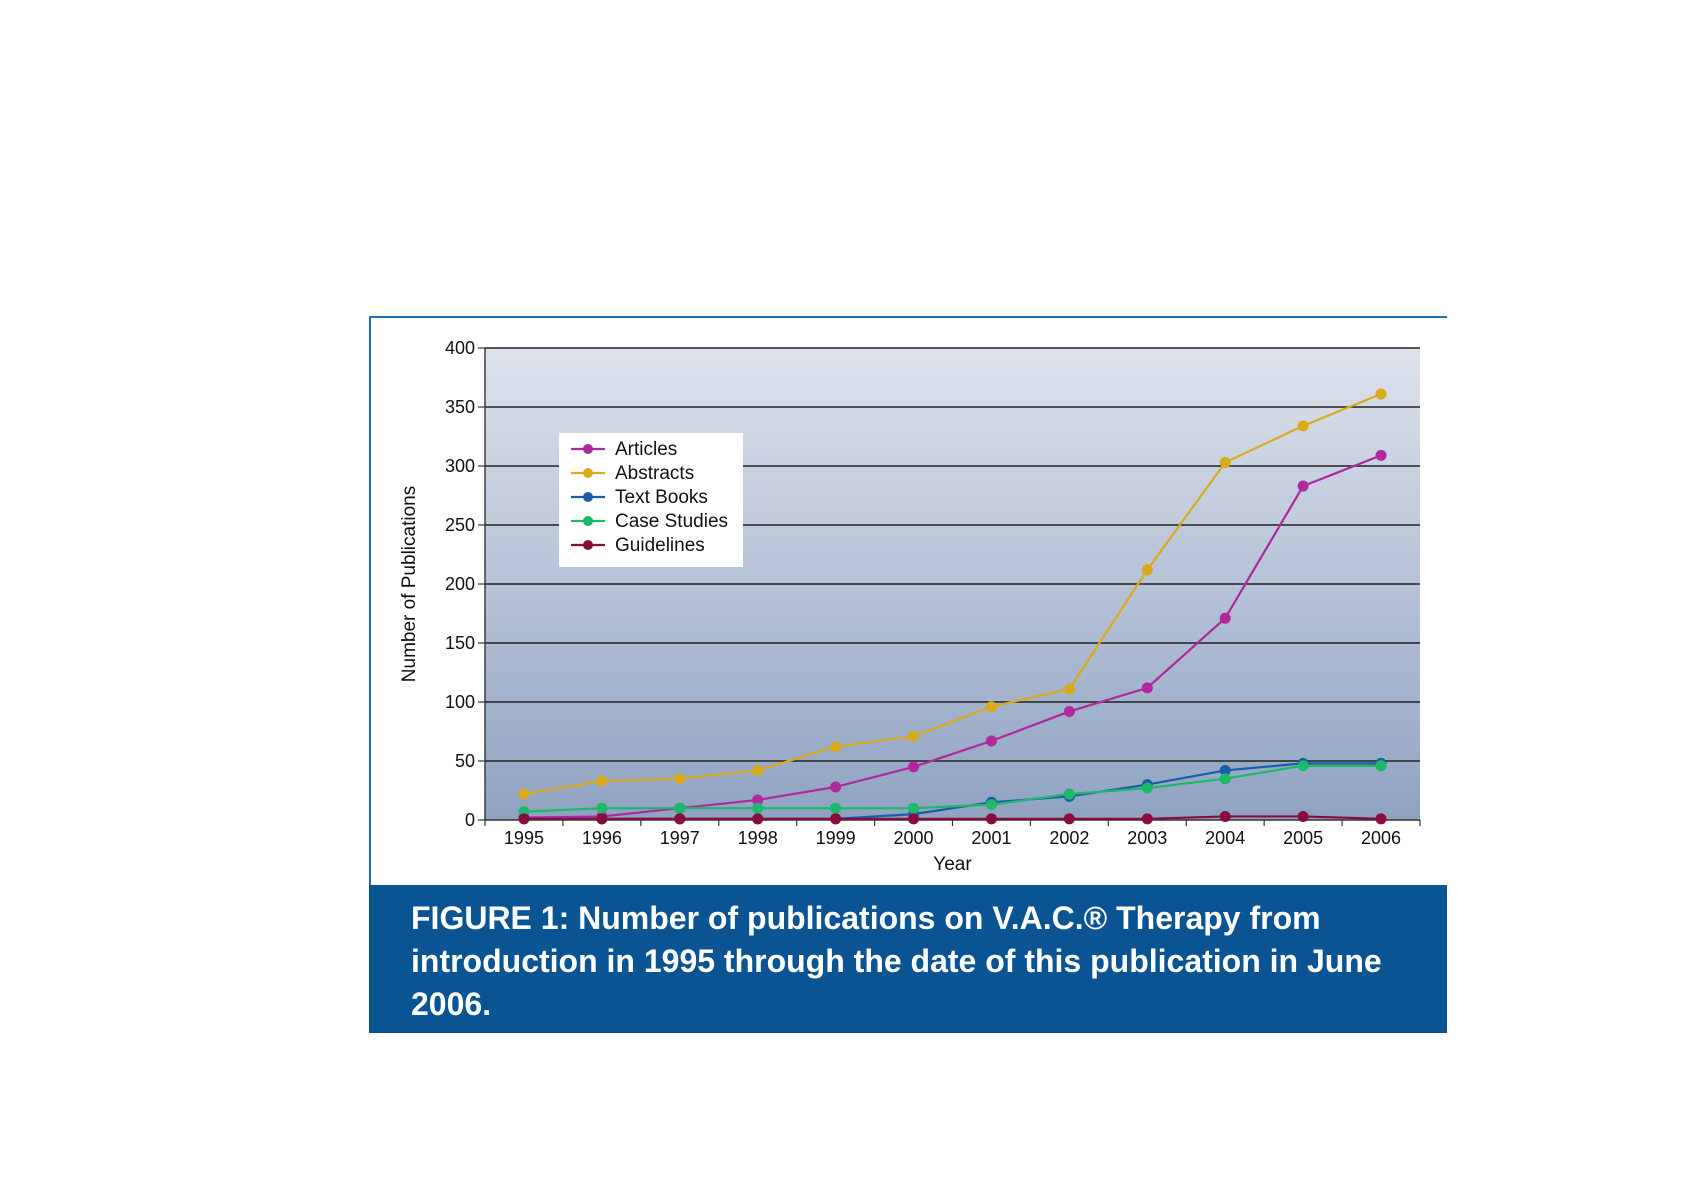 The width and height of the screenshot is (1684, 1190). What do you see at coordinates (661, 497) in the screenshot?
I see `legend-label: Text Books` at bounding box center [661, 497].